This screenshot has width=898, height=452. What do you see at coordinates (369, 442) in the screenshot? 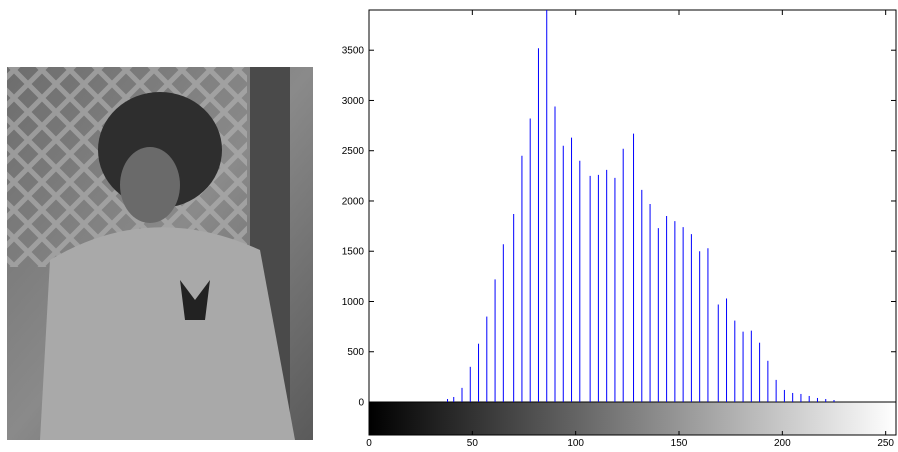
I see `x-tick-label: 0` at bounding box center [369, 442].